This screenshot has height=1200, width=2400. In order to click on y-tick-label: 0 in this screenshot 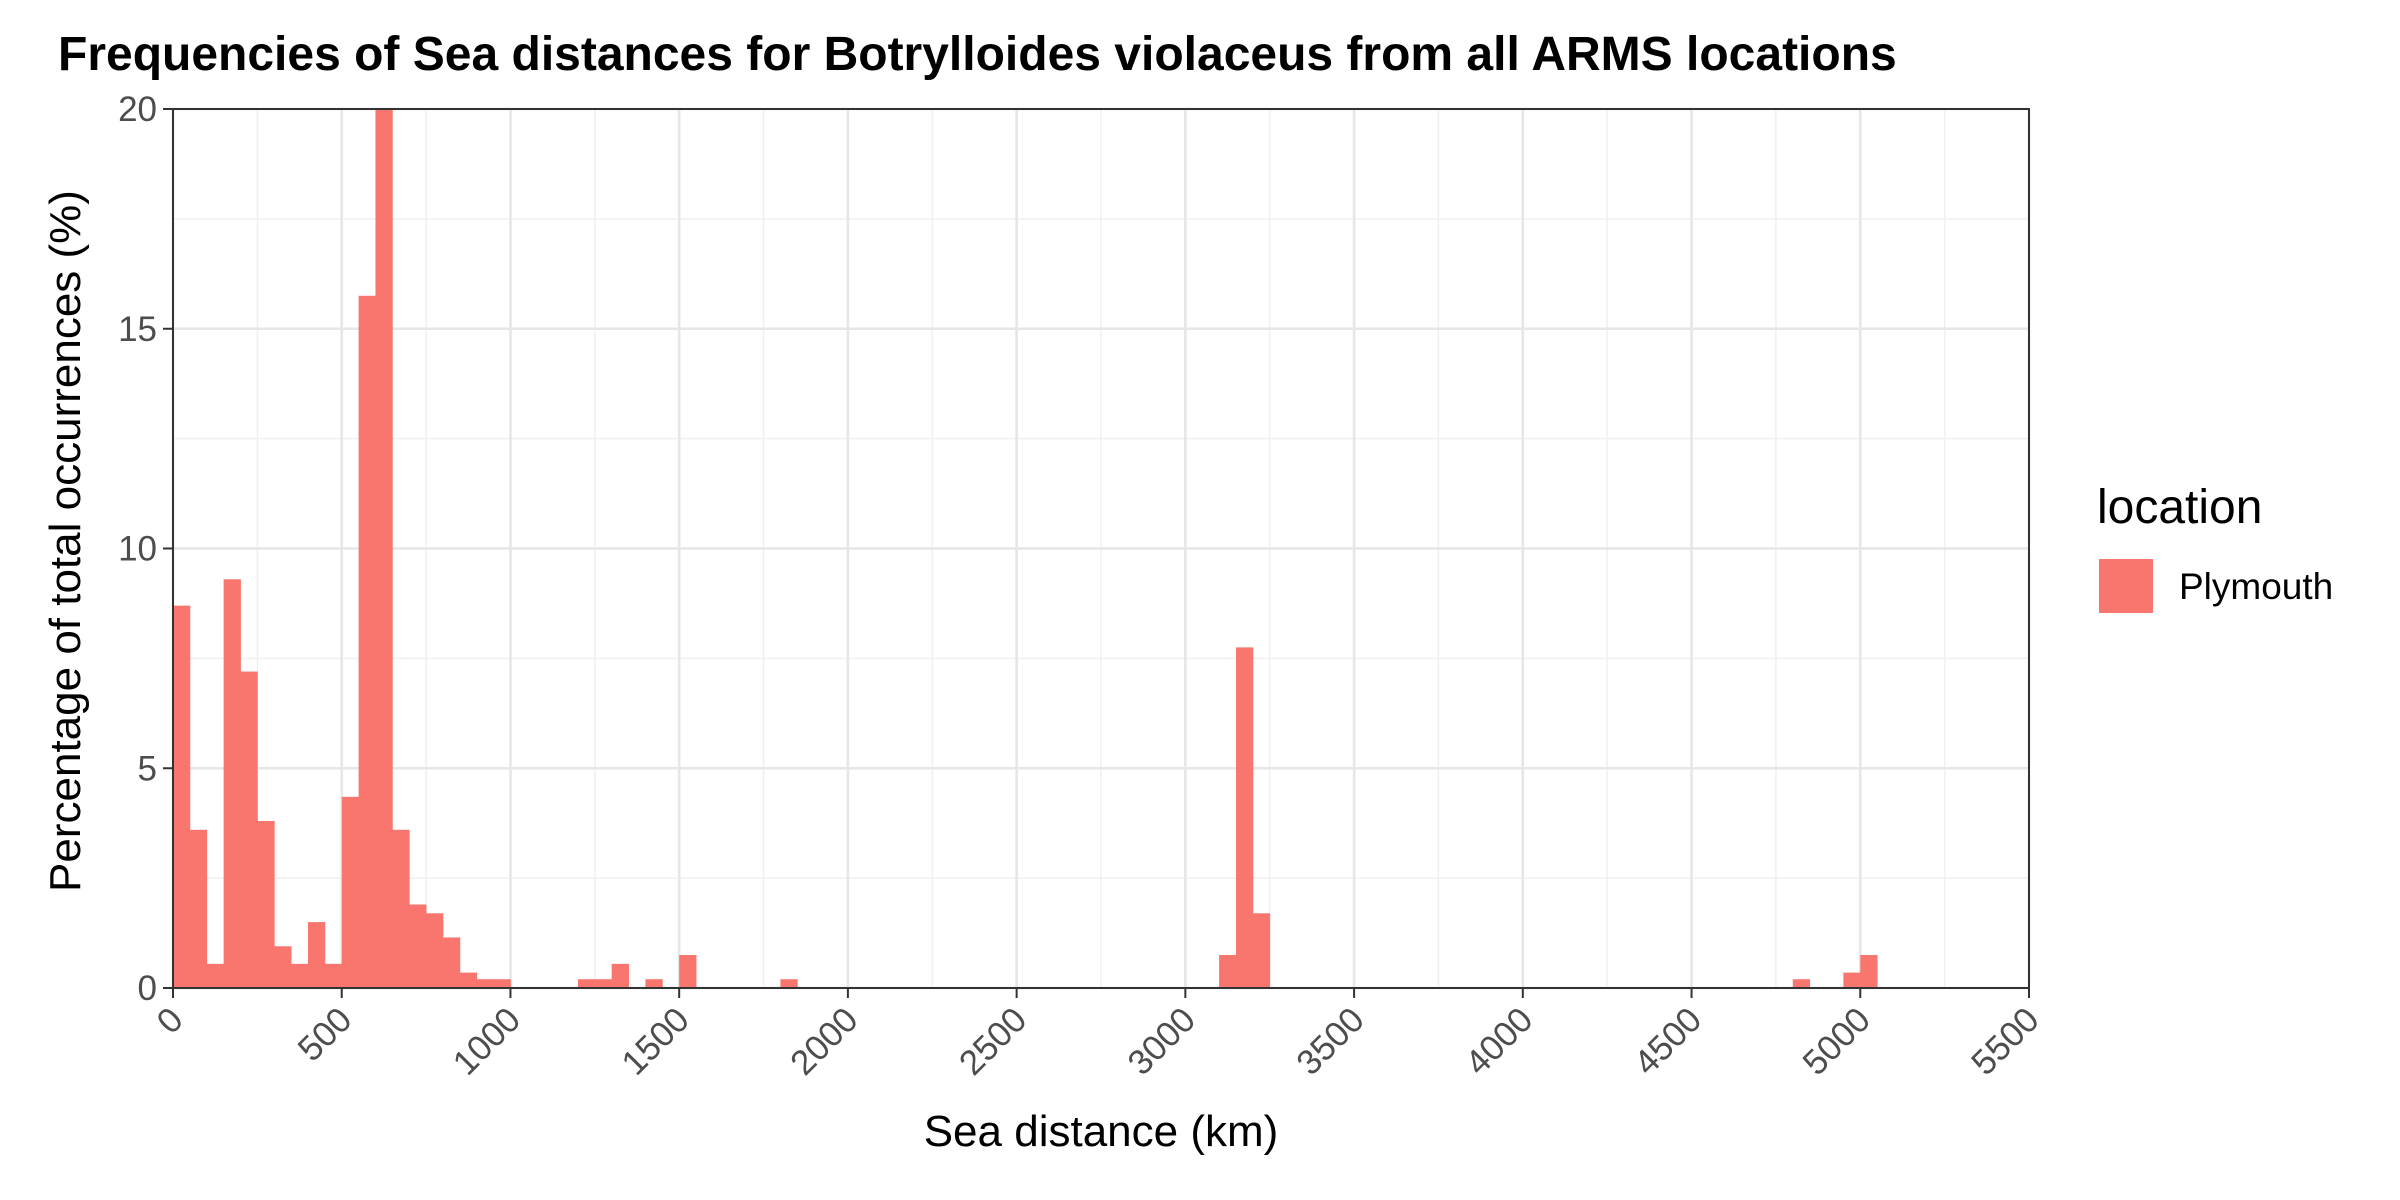, I will do `click(147, 988)`.